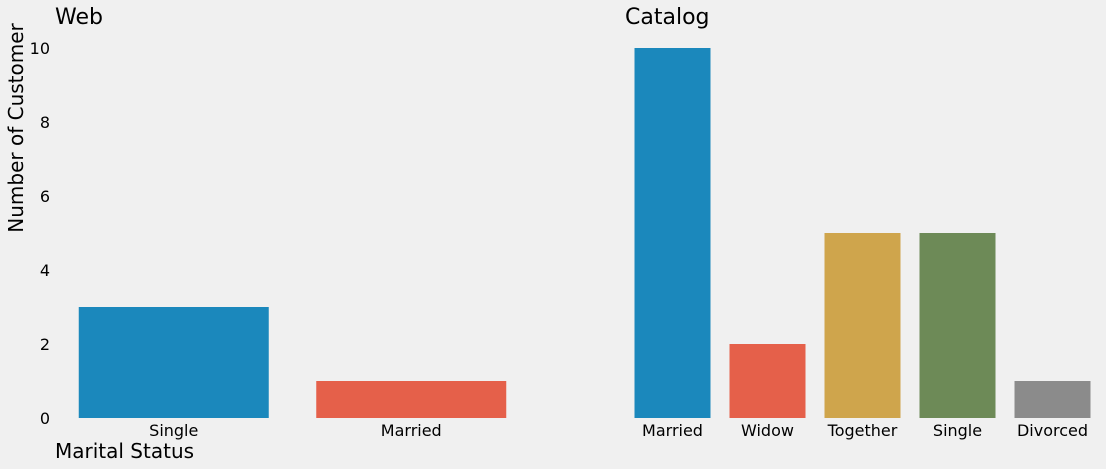 Image resolution: width=1106 pixels, height=469 pixels. Describe the element at coordinates (173, 362) in the screenshot. I see `web-bar-single` at that location.